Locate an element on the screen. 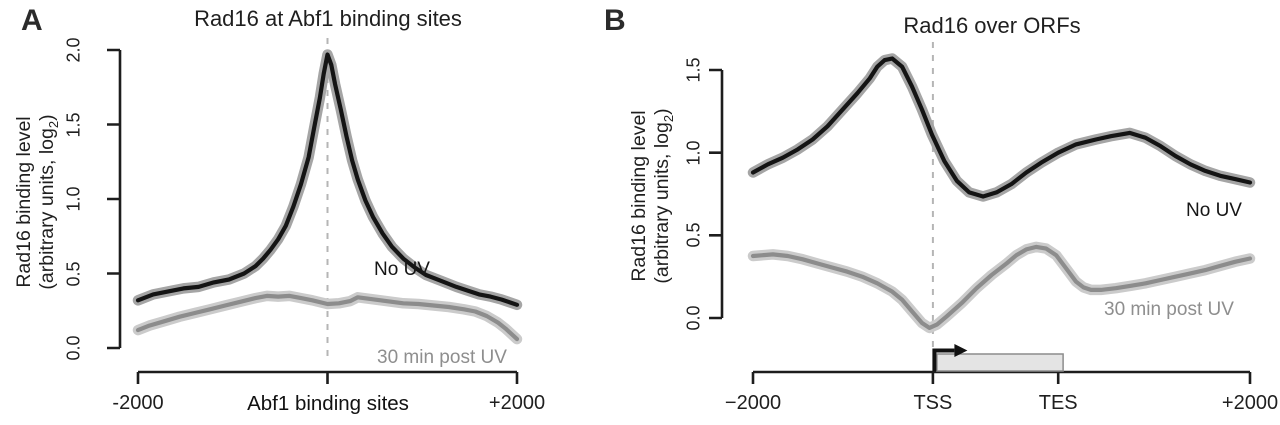 The width and height of the screenshot is (1280, 425). panel-b-letter: B is located at coordinates (615, 20).